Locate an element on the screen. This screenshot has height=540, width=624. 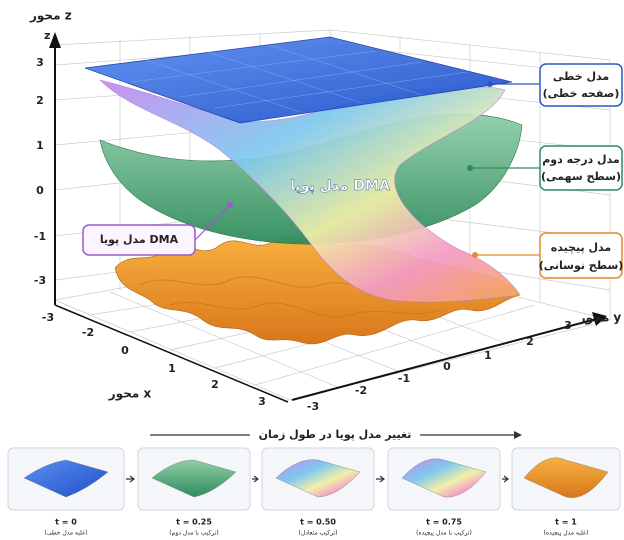
panel-time: t = 0.25 is located at coordinates (194, 522).